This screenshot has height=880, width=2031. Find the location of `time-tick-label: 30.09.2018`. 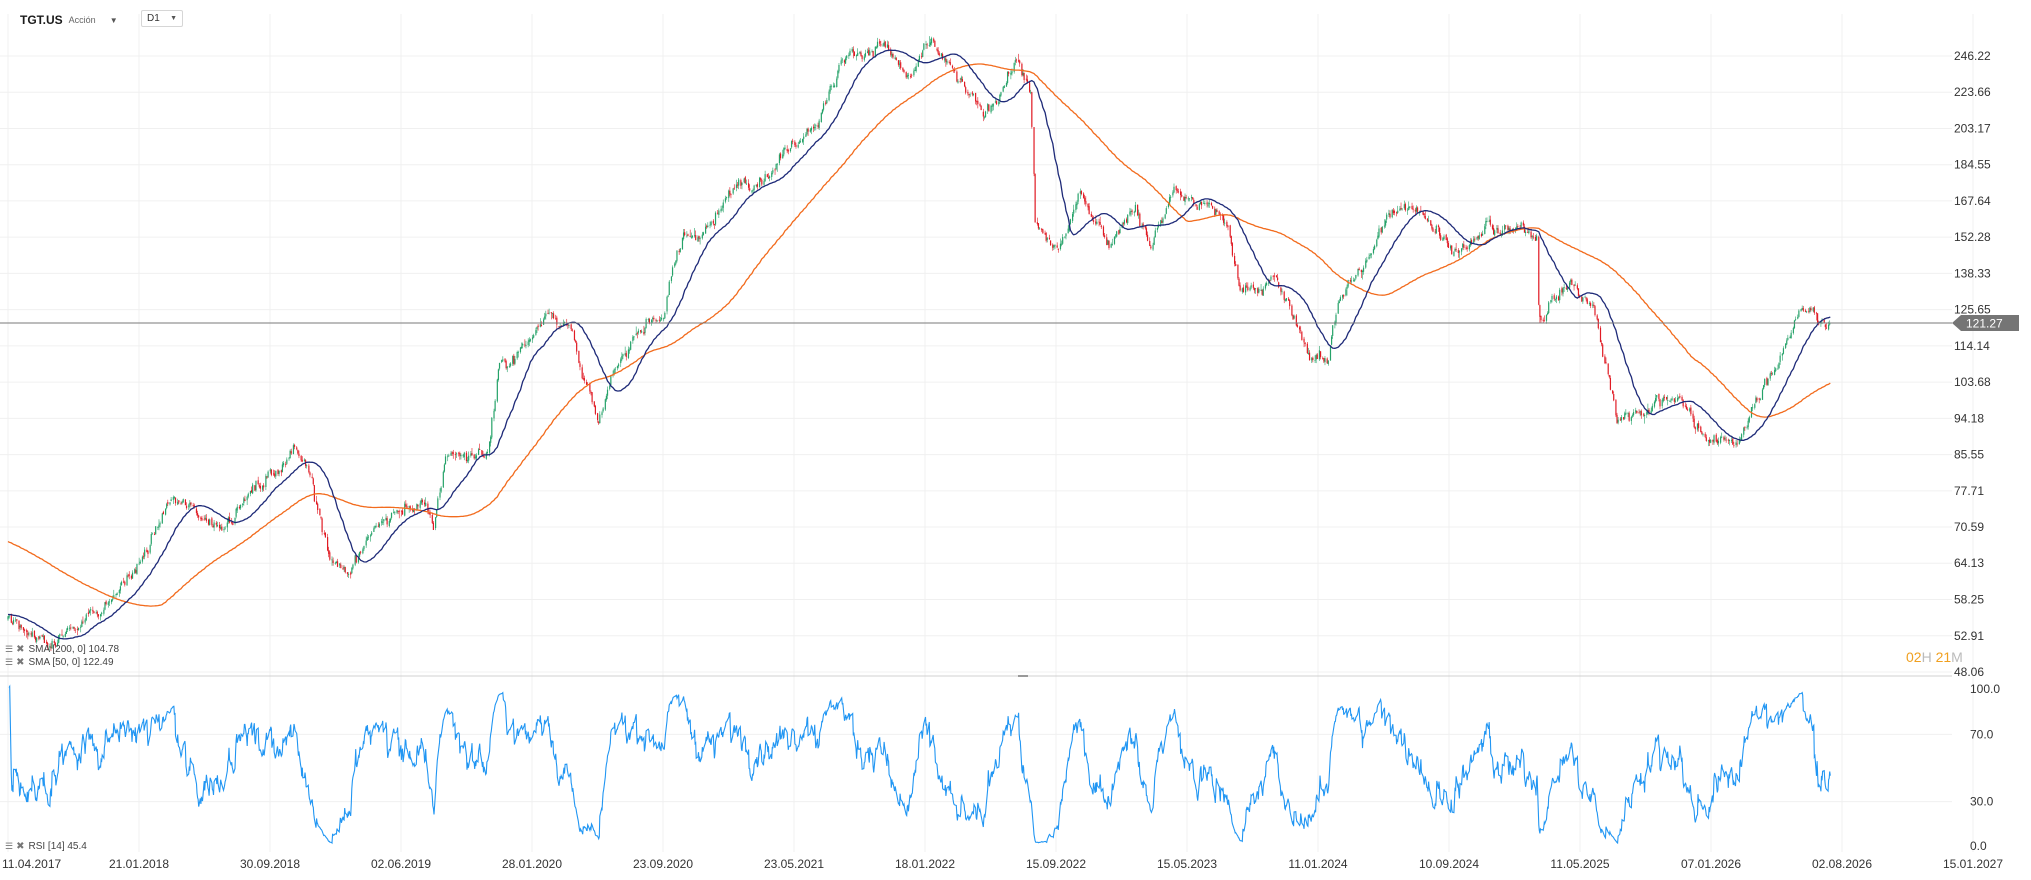

time-tick-label: 30.09.2018 is located at coordinates (270, 864).